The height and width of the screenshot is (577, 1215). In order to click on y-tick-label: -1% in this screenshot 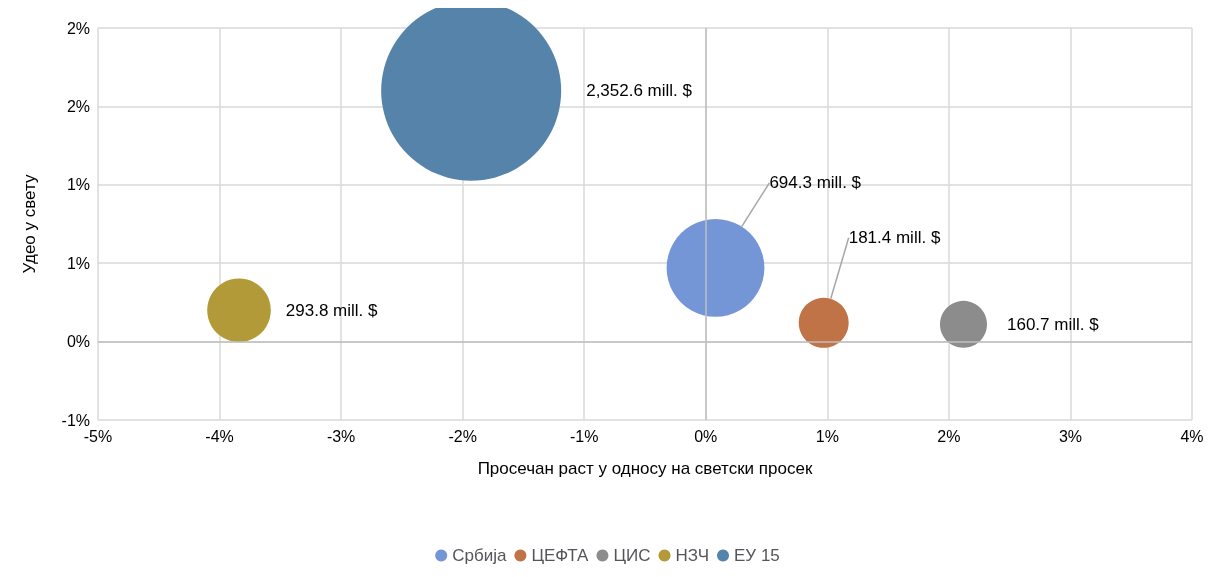, I will do `click(75, 420)`.